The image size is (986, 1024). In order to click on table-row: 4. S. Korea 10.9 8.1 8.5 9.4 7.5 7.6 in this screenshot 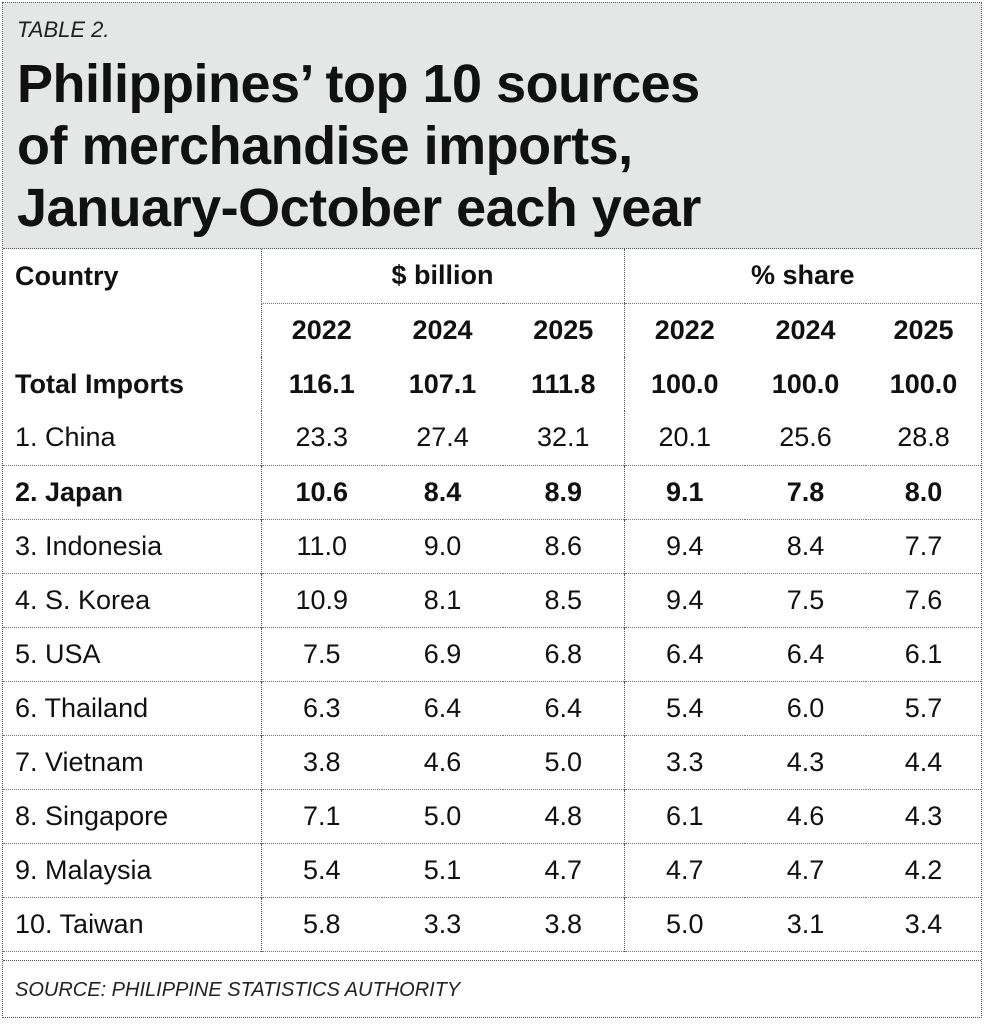, I will do `click(492, 600)`.